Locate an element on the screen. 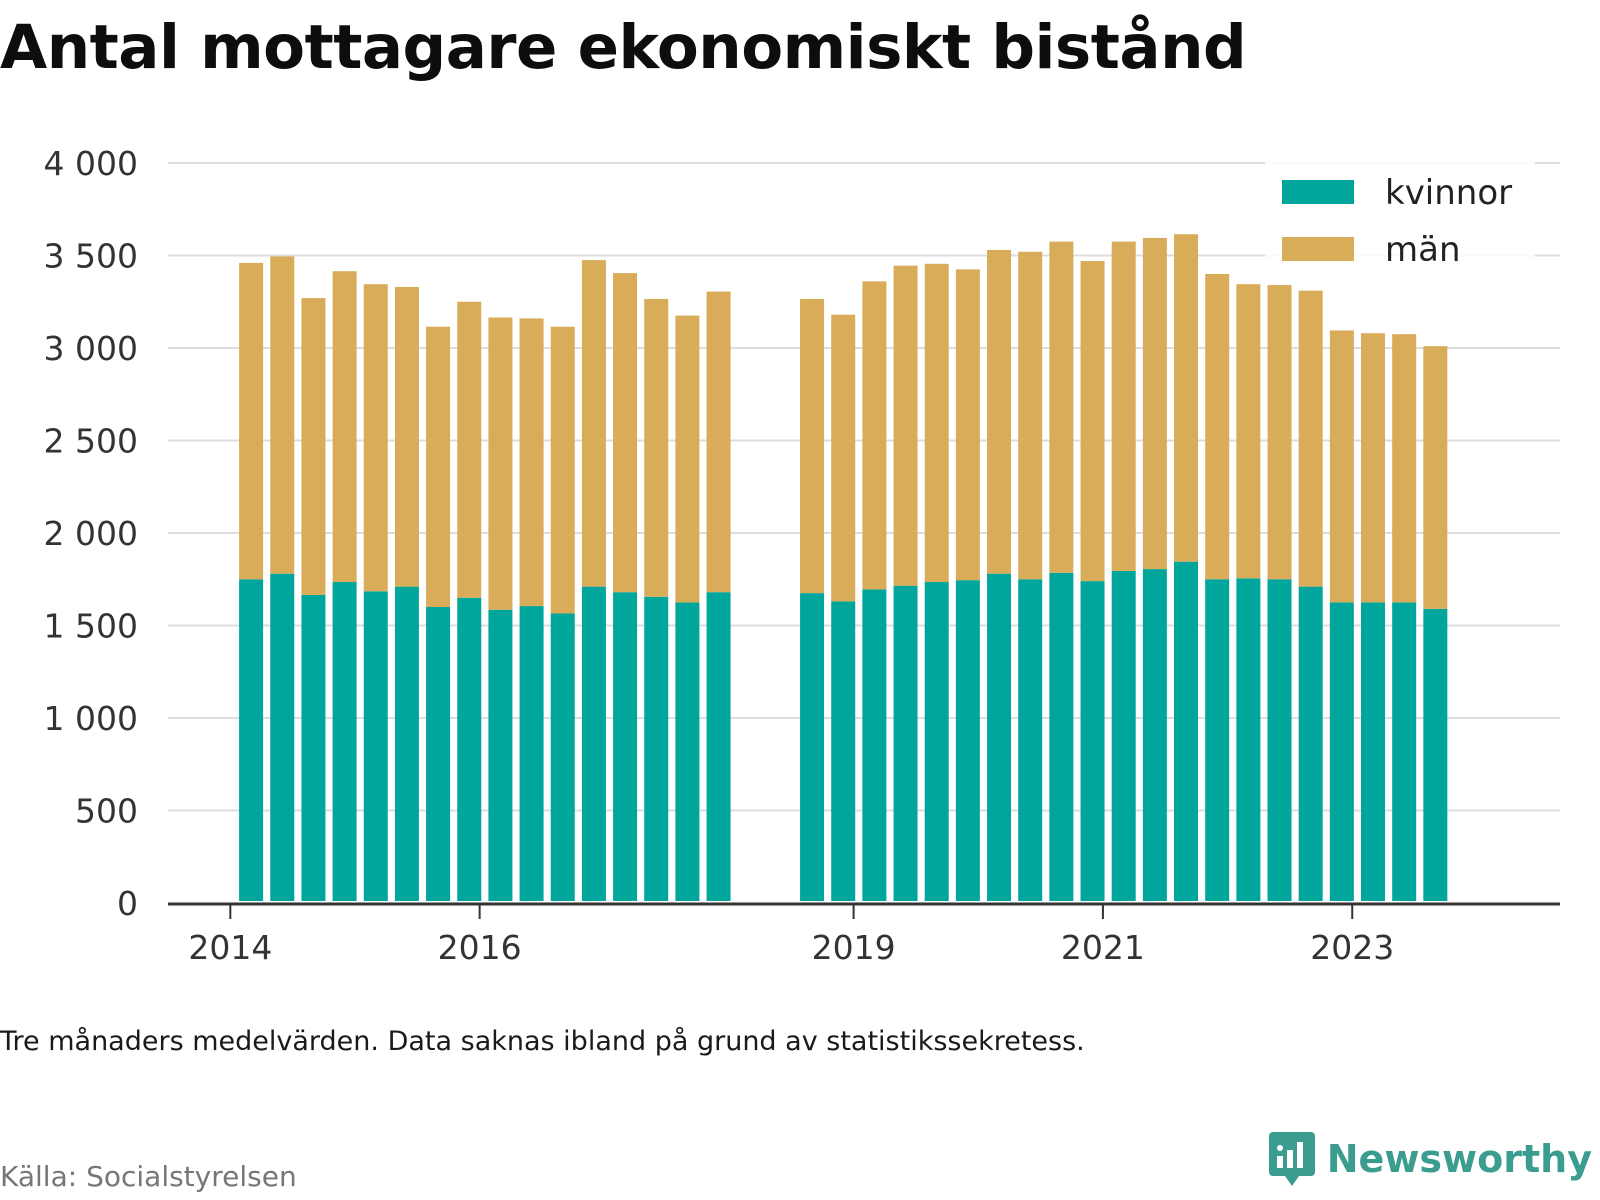 The image size is (1600, 1200). y-tick-label: 1 500 is located at coordinates (91, 626).